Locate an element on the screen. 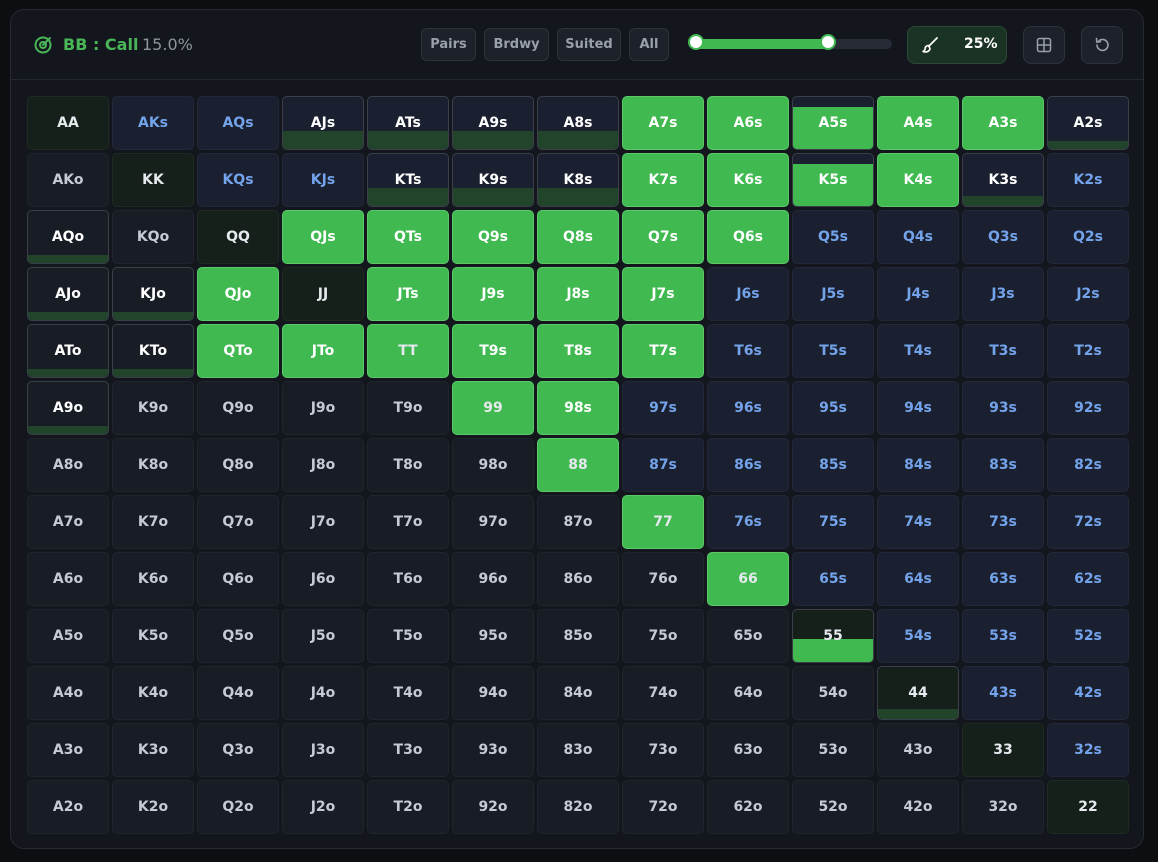  hand-cell-K9o: K9o is located at coordinates (153, 408).